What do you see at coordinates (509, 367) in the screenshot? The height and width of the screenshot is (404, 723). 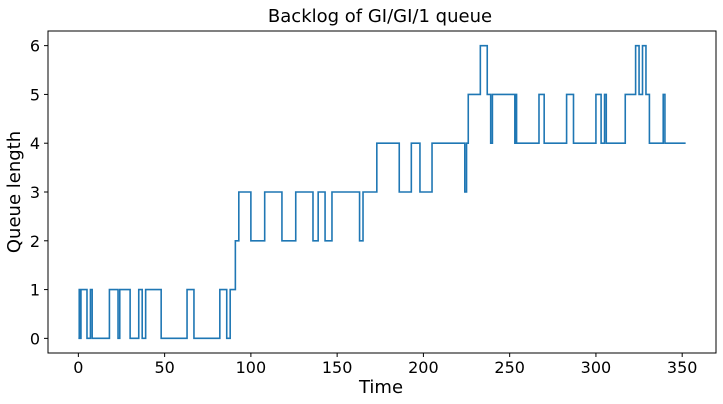 I see `x-tick-label: 250` at bounding box center [509, 367].